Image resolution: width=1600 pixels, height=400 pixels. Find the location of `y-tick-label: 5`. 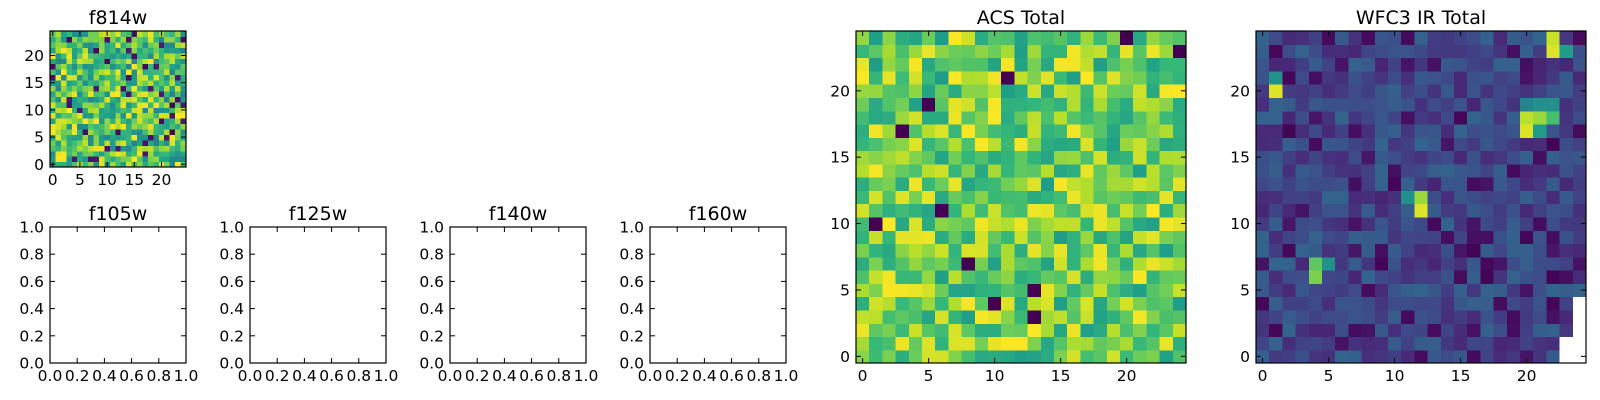

y-tick-label: 5 is located at coordinates (845, 290).